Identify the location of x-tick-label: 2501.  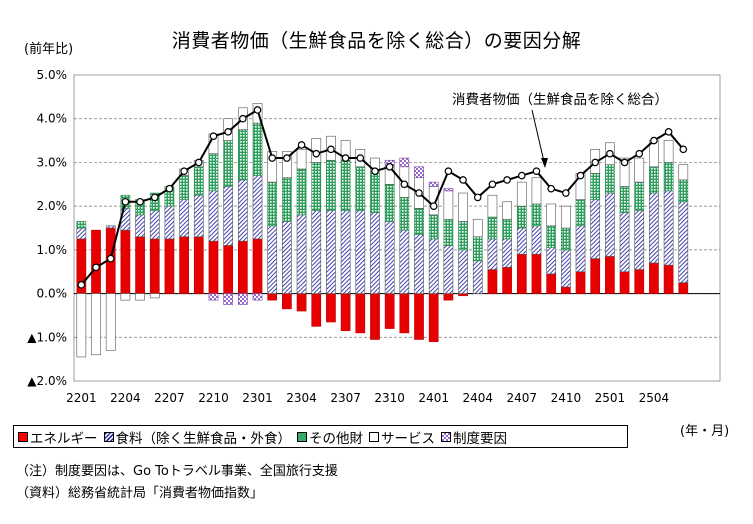
(610, 398).